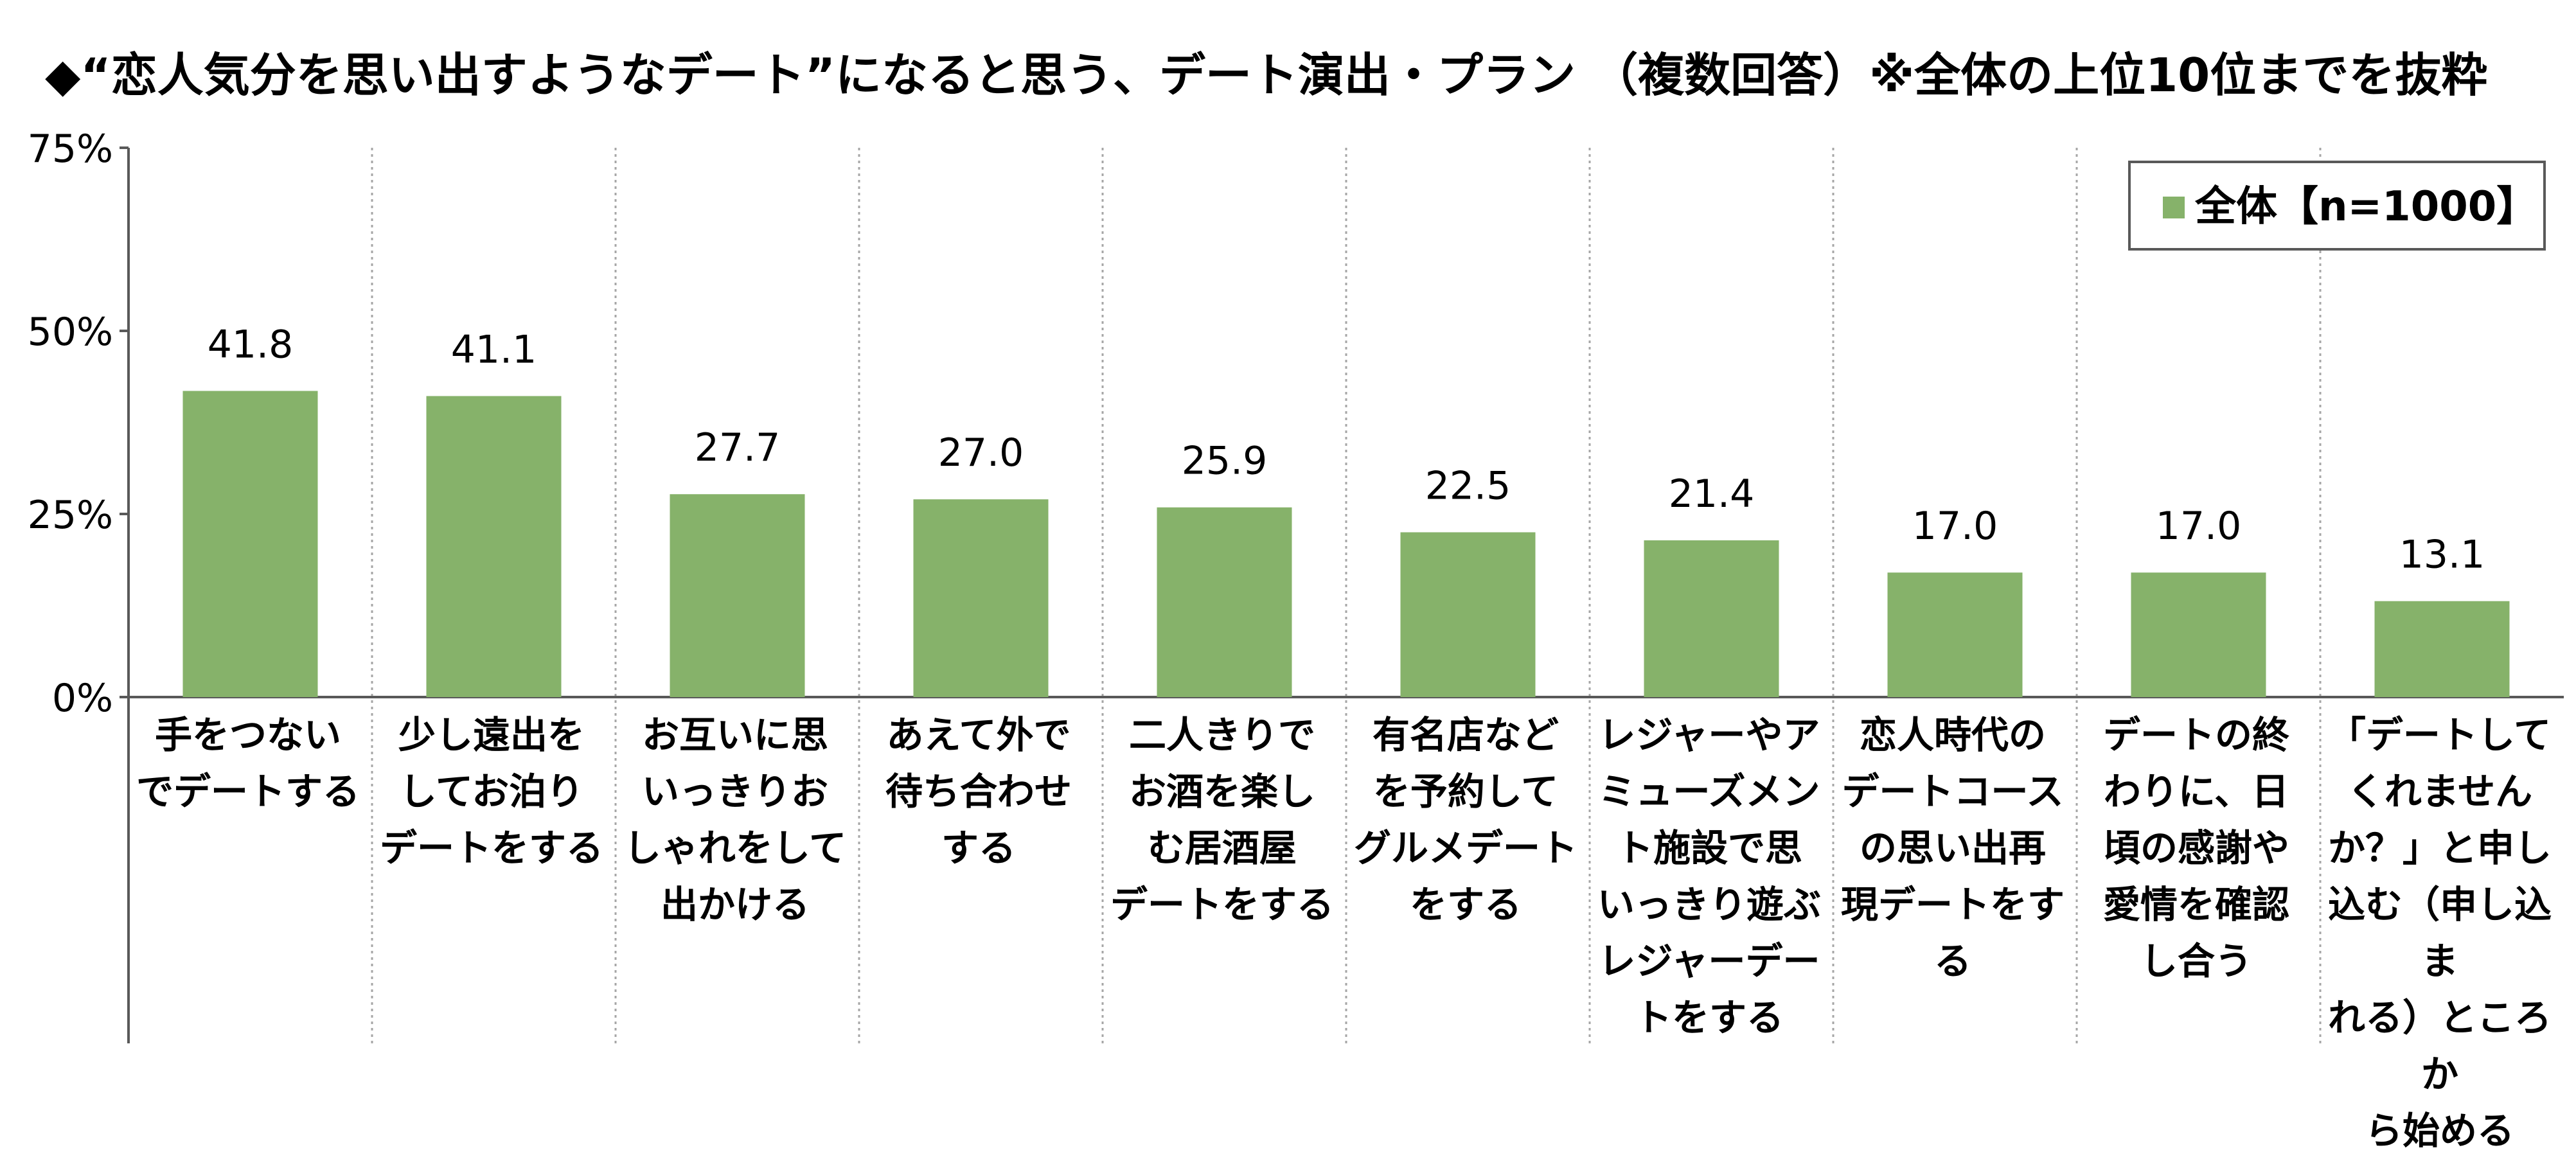  What do you see at coordinates (2442, 555) in the screenshot?
I see `bar-value-label: 13.1` at bounding box center [2442, 555].